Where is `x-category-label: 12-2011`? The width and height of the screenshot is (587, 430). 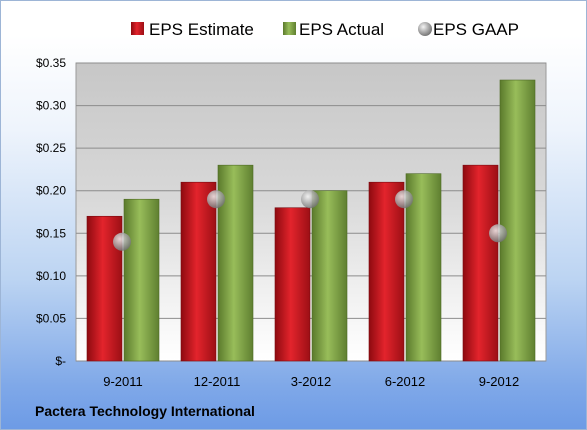
x-category-label: 12-2011 is located at coordinates (217, 381).